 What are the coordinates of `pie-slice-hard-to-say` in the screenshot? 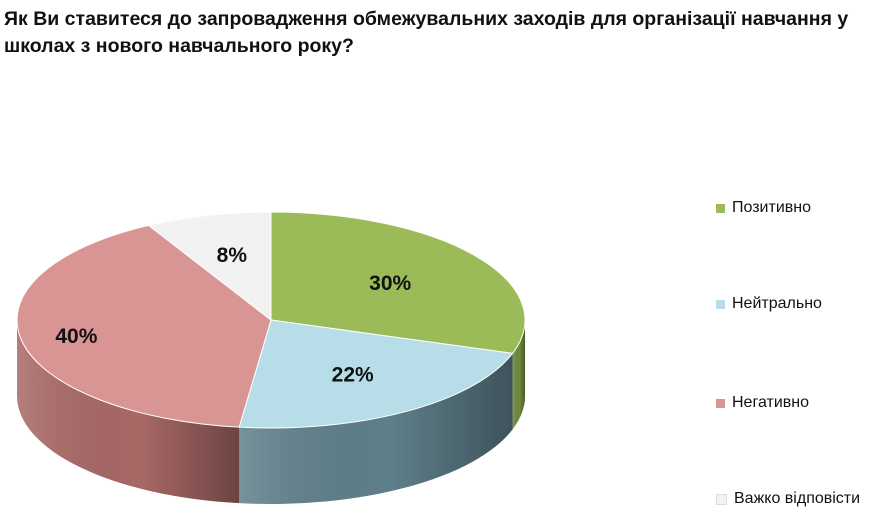 It's located at (209, 266).